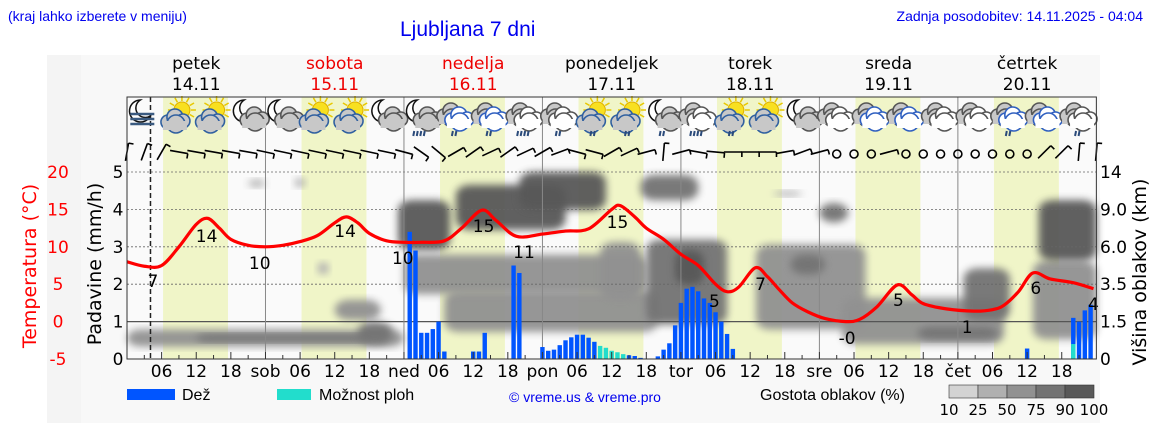 The image size is (1152, 443). What do you see at coordinates (524, 119) in the screenshot?
I see `overcast-heavy-rain-icon` at bounding box center [524, 119].